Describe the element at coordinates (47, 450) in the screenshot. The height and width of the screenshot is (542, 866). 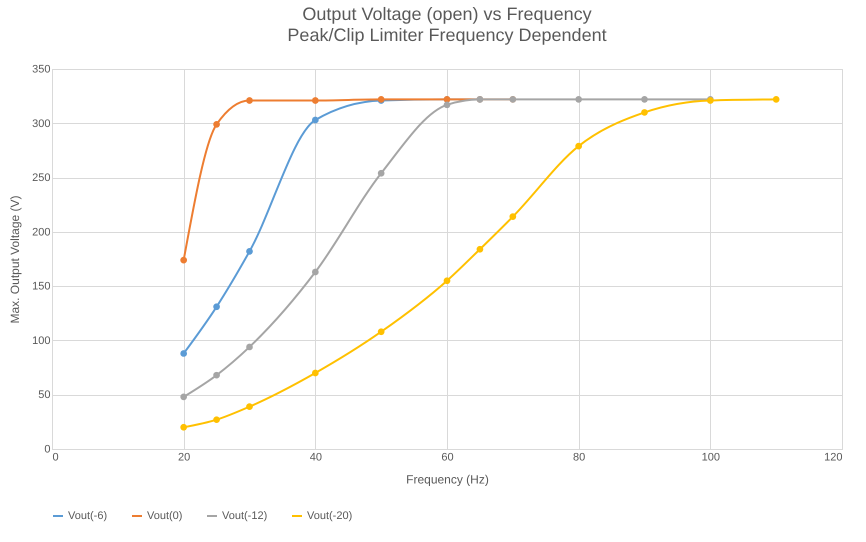
I see `y-tick-label: 0` at that location.